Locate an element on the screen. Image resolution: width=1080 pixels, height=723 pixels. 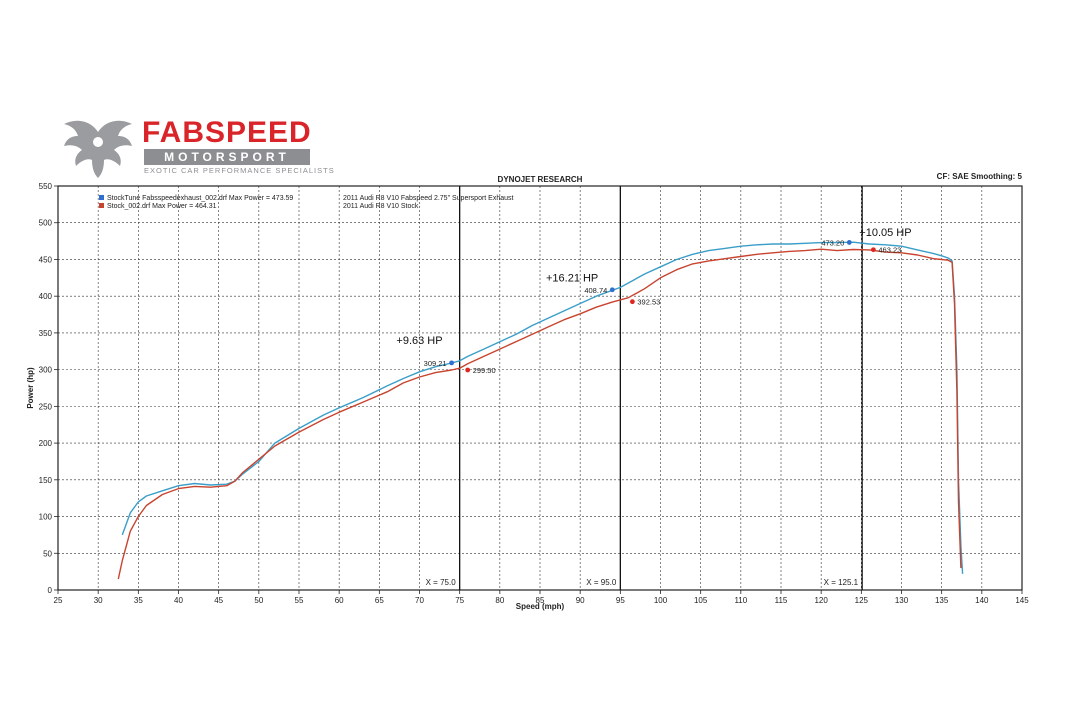
x-tick-label: 135 is located at coordinates (942, 600).